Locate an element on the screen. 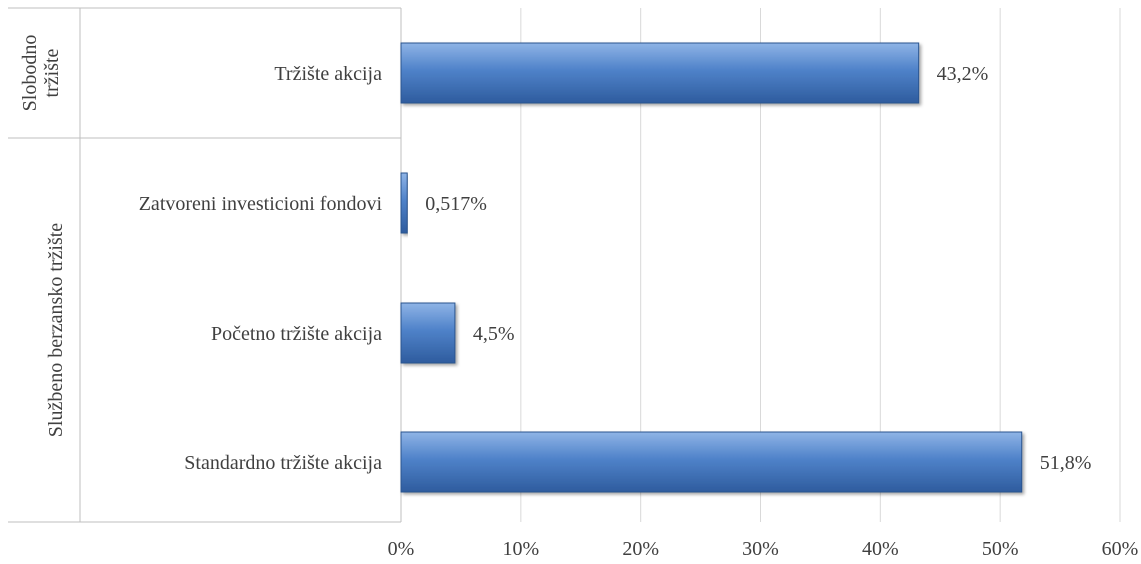 Image resolution: width=1141 pixels, height=564 pixels. category-label: Tržište akcija is located at coordinates (328, 74).